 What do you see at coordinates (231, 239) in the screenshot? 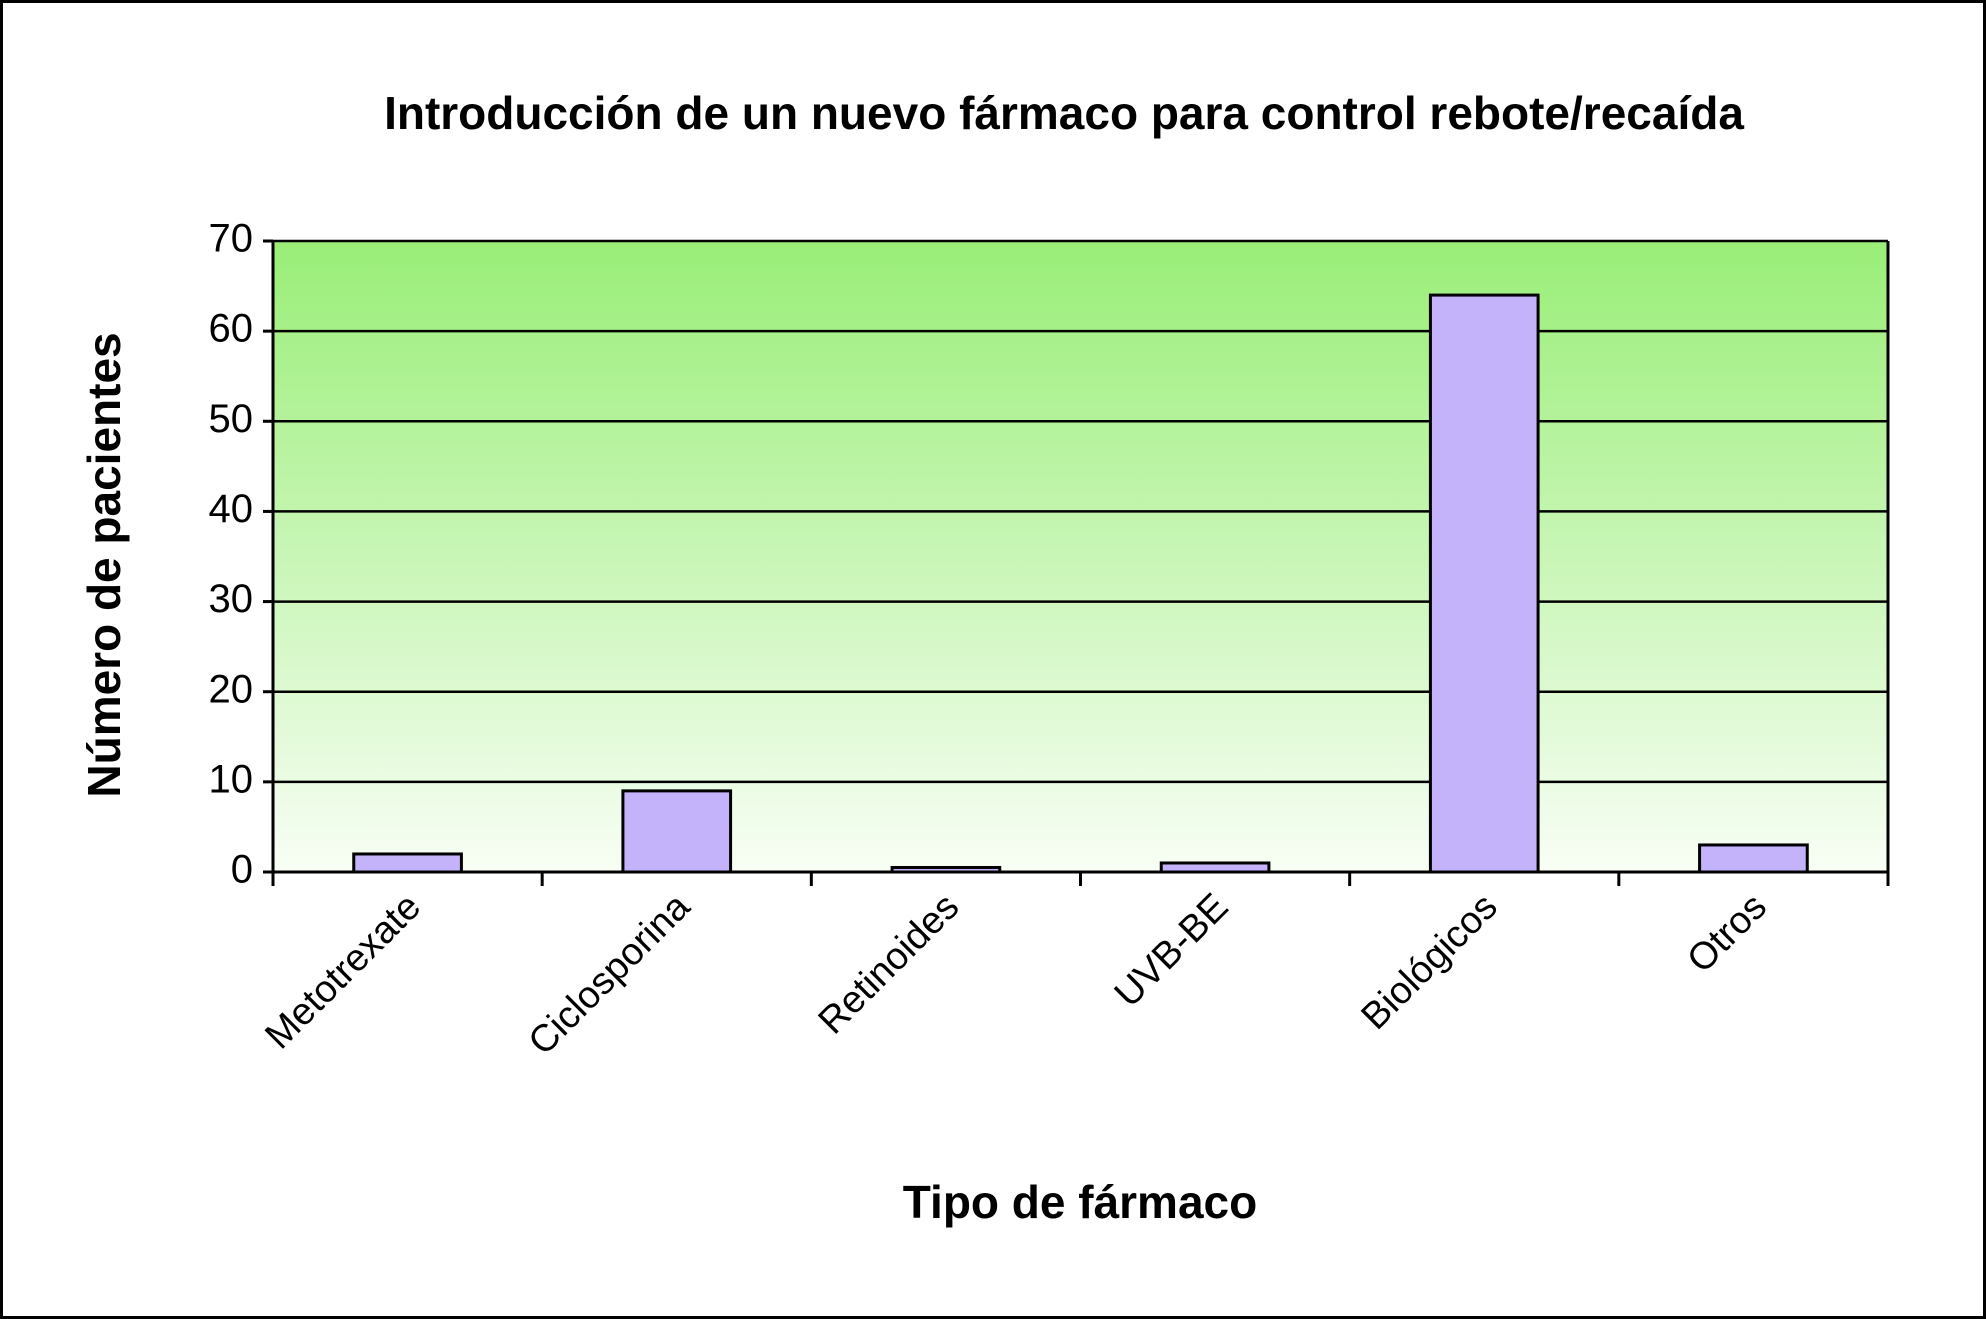
I see `y-tick-label: 70` at bounding box center [231, 239].